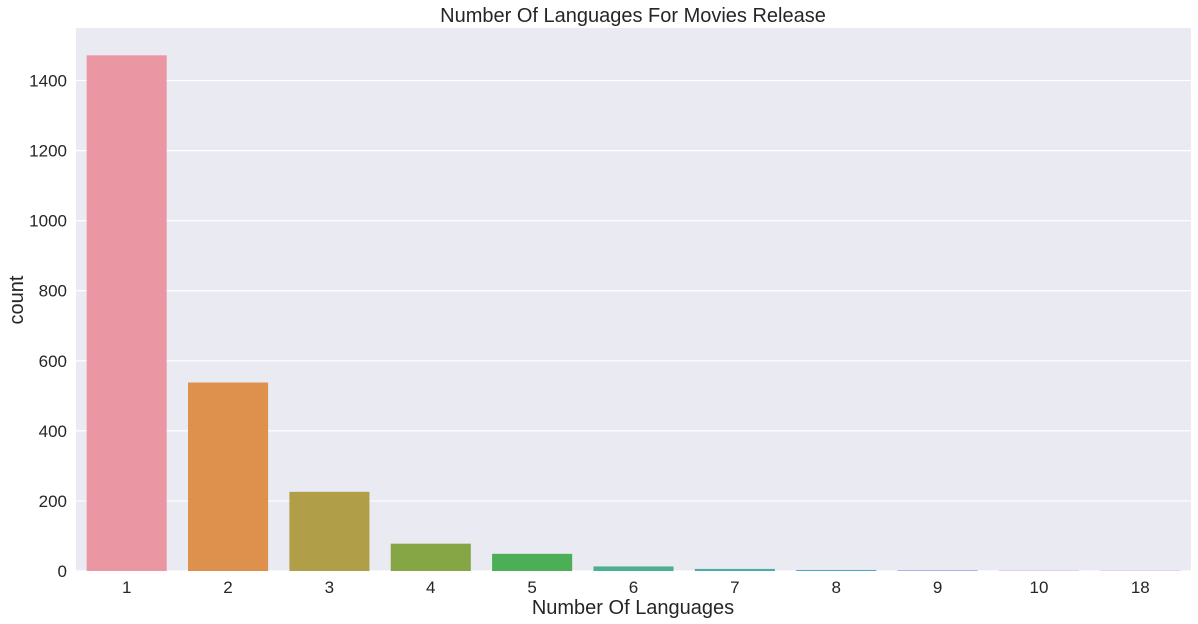  What do you see at coordinates (633, 16) in the screenshot?
I see `chart-title: Number Of Languages For Movies Release` at bounding box center [633, 16].